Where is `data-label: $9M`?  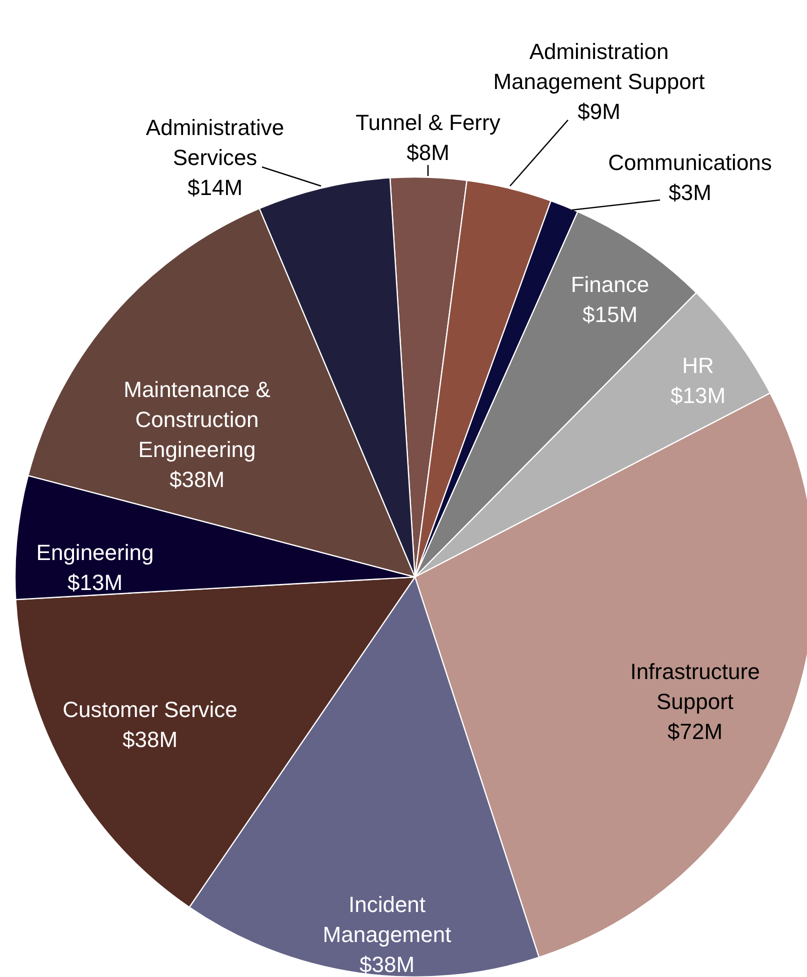 data-label: $9M is located at coordinates (599, 111).